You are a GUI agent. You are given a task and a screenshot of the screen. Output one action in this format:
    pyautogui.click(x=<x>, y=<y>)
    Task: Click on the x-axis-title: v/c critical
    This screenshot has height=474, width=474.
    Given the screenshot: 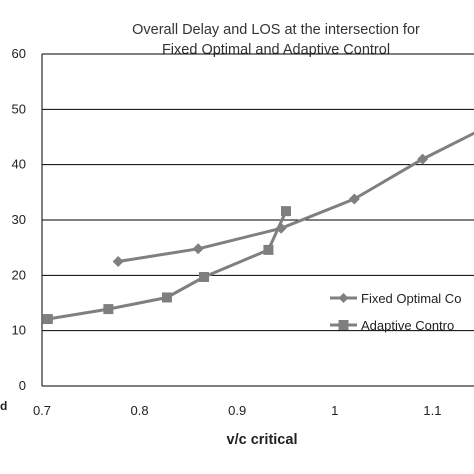 What is the action you would take?
    pyautogui.click(x=262, y=440)
    